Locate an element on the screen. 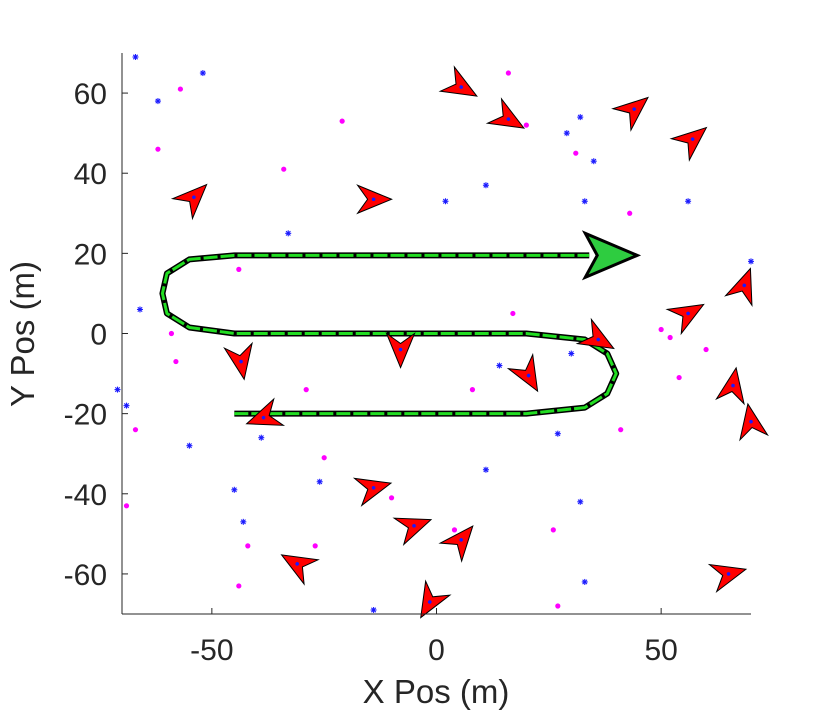 This screenshot has width=830, height=715. y-tick-label: 0 is located at coordinates (98, 335).